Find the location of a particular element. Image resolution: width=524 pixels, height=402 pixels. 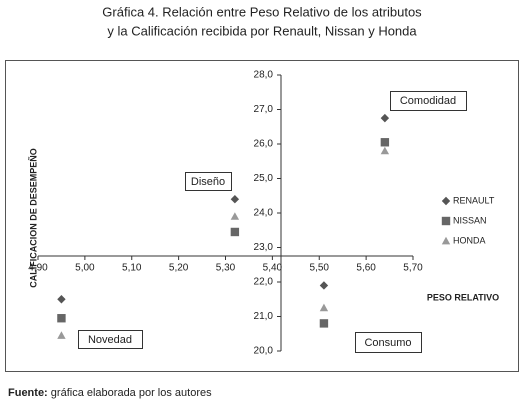

y-tick-label: 23,0 is located at coordinates (264, 247).